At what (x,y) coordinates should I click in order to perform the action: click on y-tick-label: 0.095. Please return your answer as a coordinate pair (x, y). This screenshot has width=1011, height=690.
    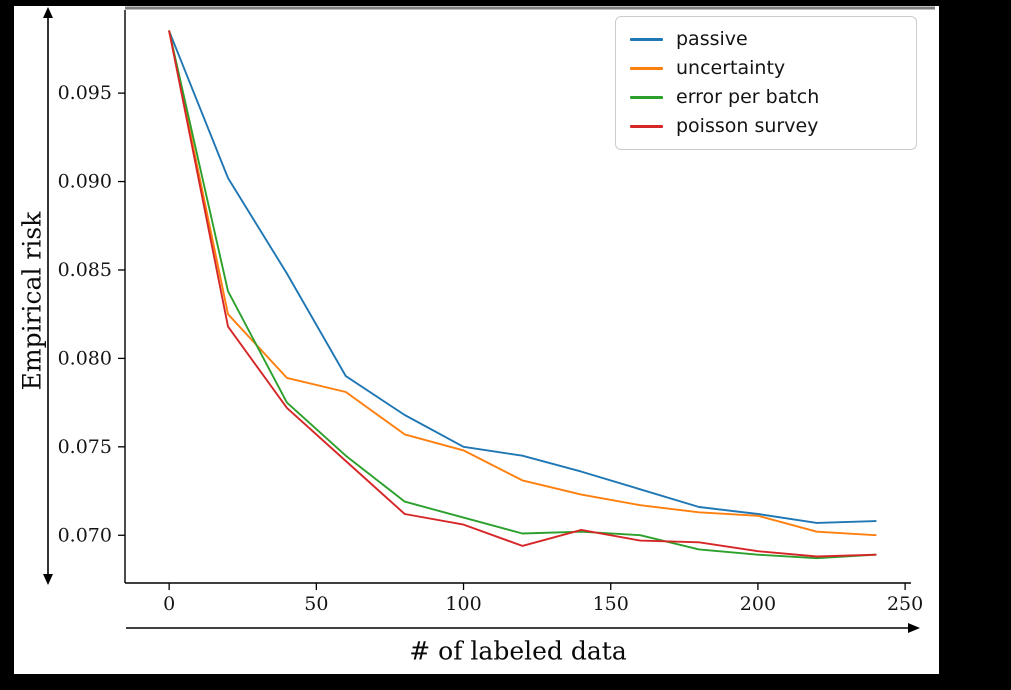
    Looking at the image, I should click on (85, 93).